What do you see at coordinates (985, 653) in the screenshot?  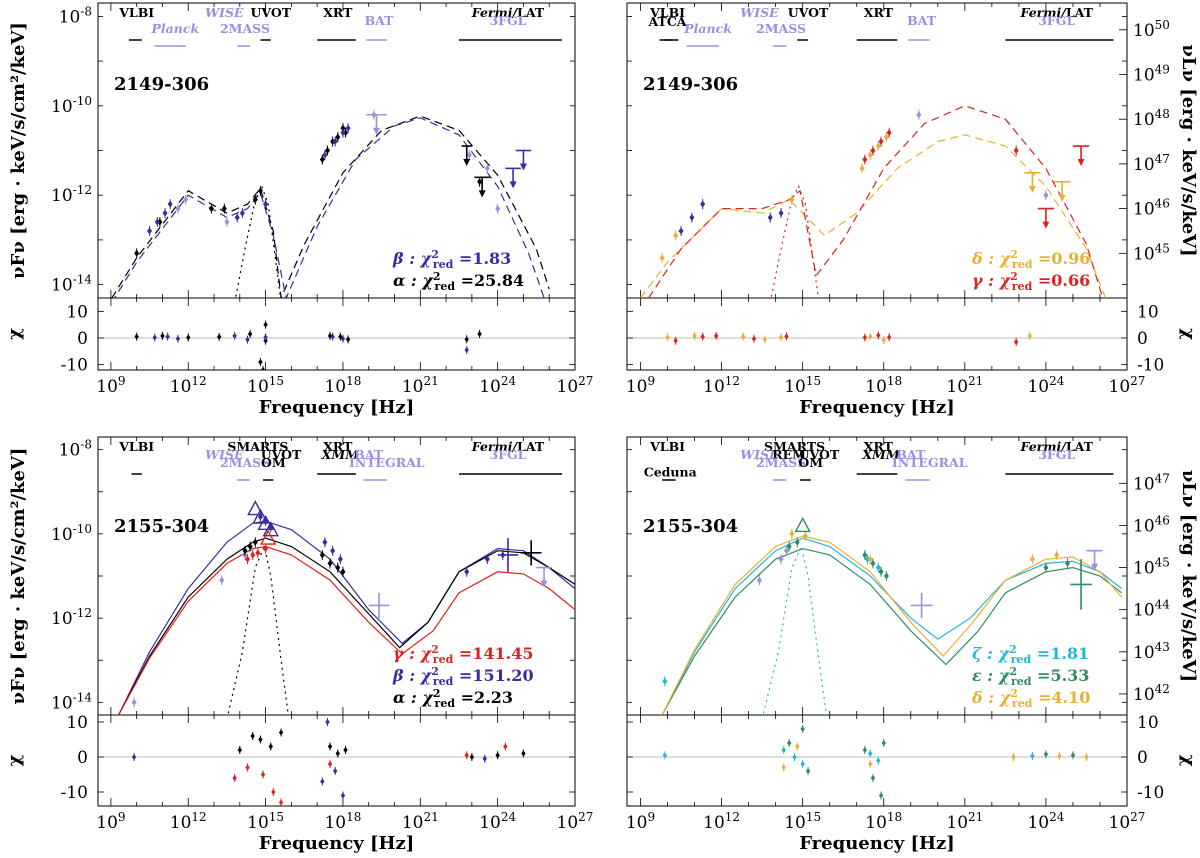 I see `legend-symbol: ζ :` at bounding box center [985, 653].